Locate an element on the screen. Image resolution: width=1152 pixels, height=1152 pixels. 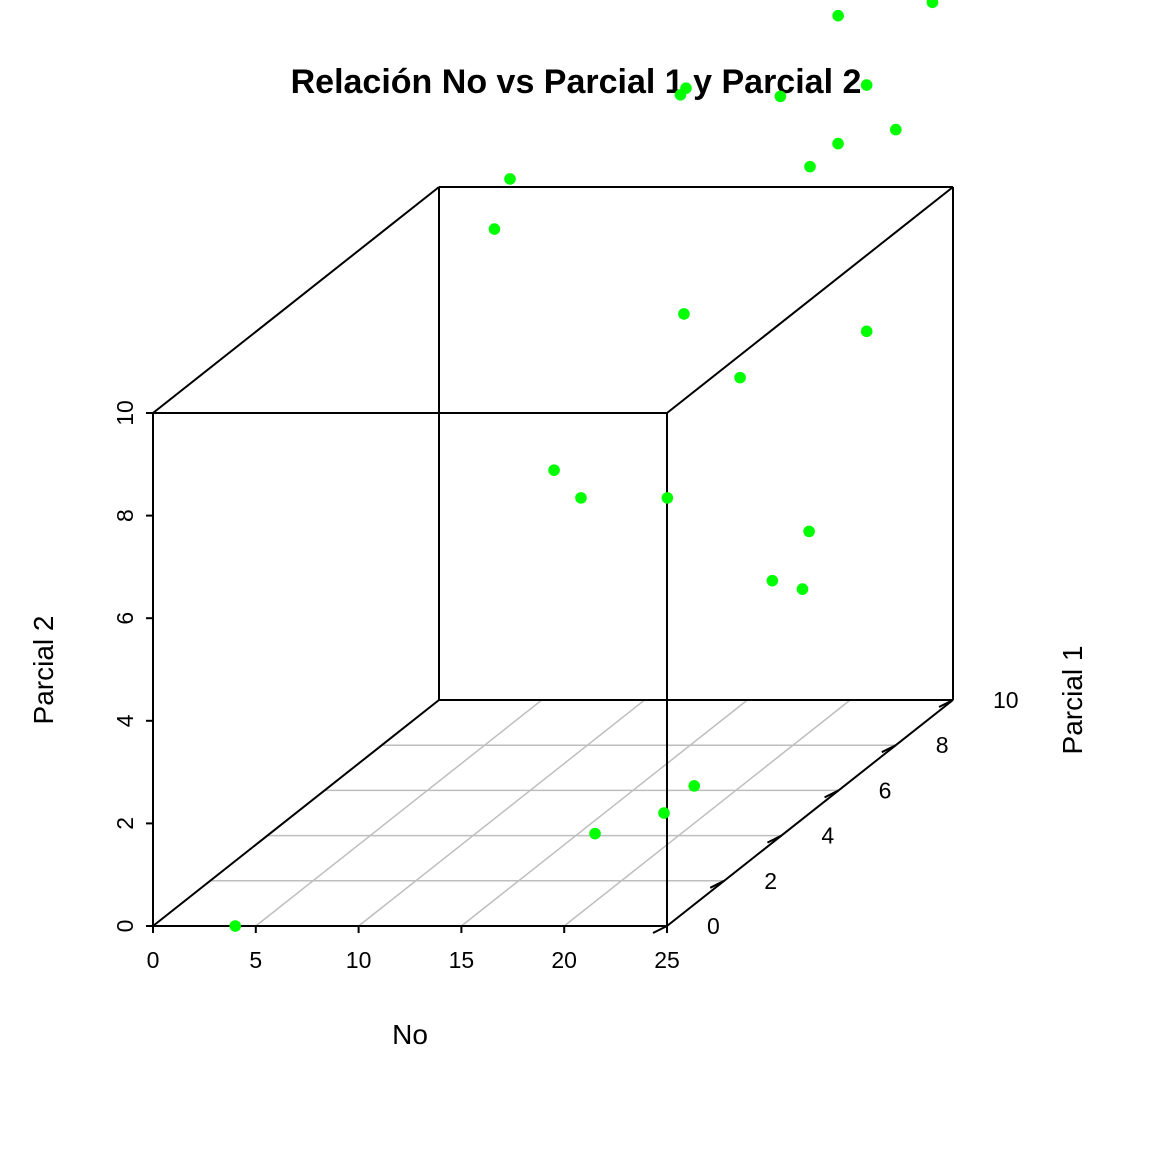
y-tick-label: 2 is located at coordinates (770, 881).